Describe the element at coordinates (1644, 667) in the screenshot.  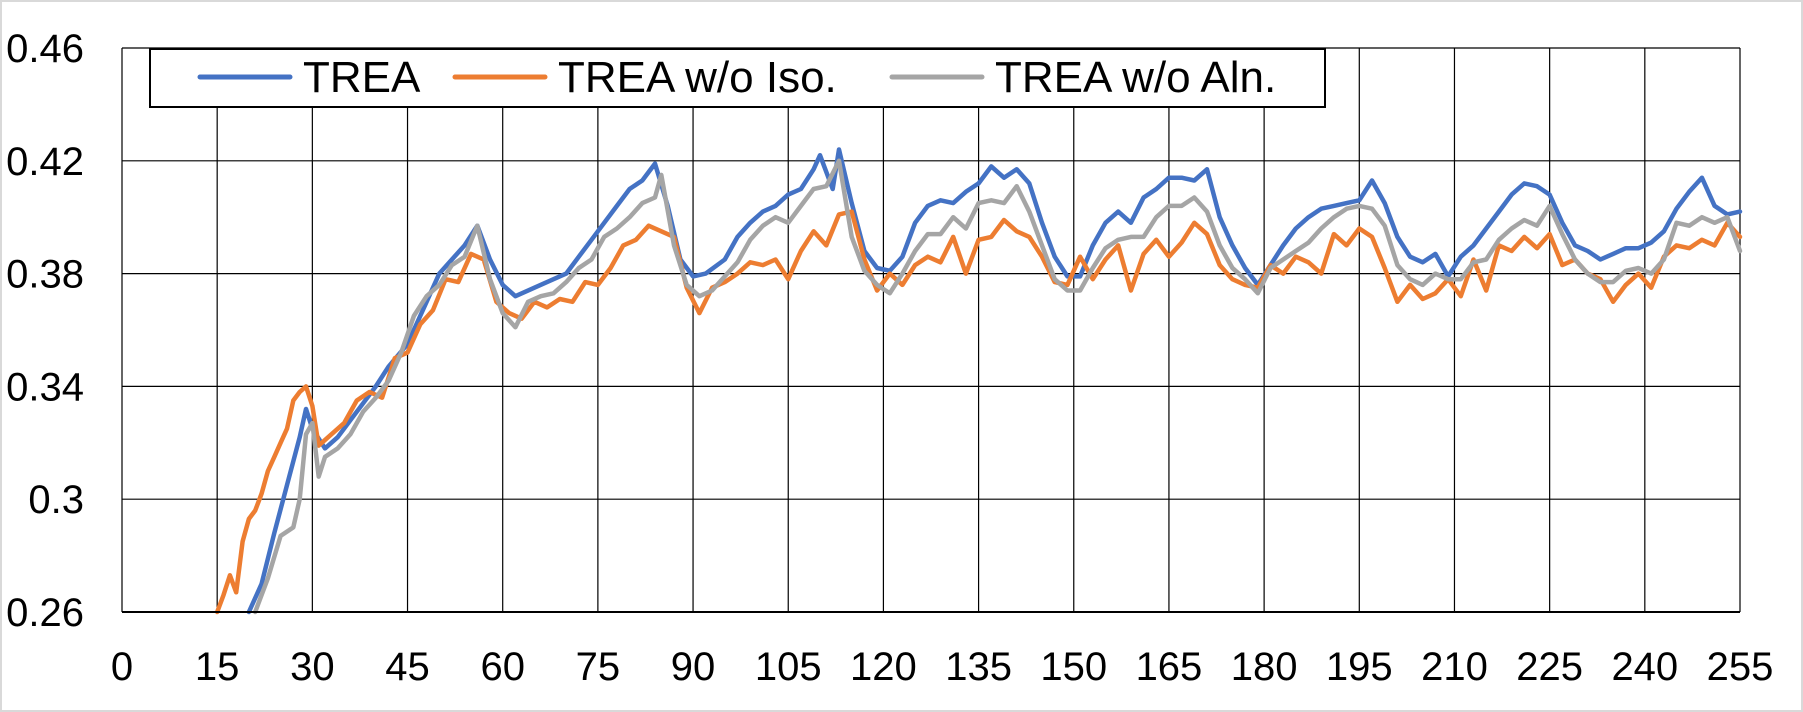
I see `x-tick-label: 240` at that location.